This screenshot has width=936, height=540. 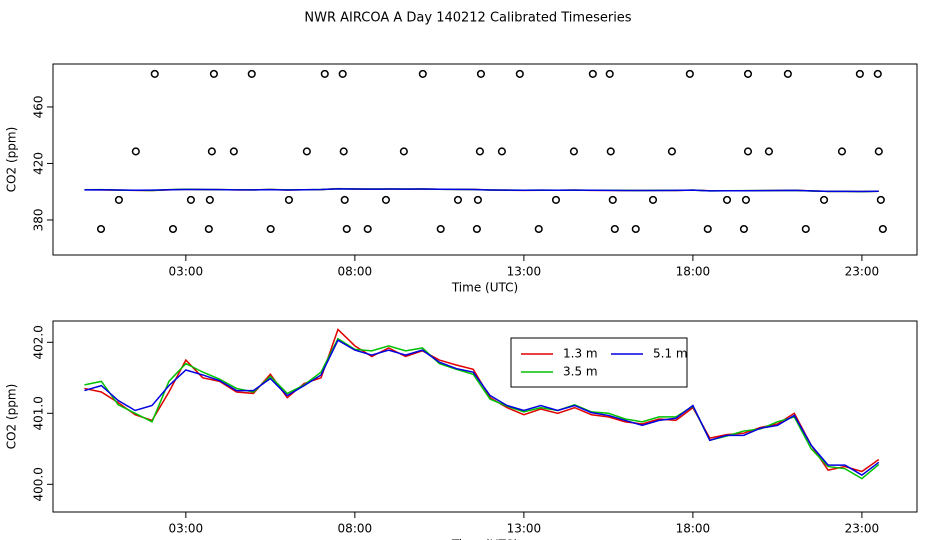 I want to click on y-tick-label: 400.0, so click(x=39, y=484).